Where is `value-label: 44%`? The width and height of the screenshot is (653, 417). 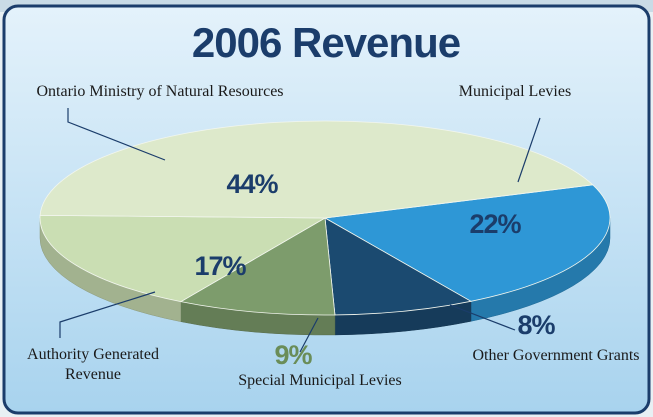
value-label: 44% is located at coordinates (252, 184).